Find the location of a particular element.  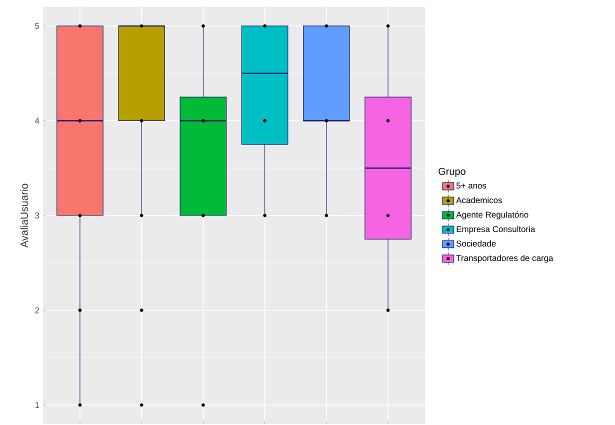

y-tick-label: 1 is located at coordinates (37, 405).